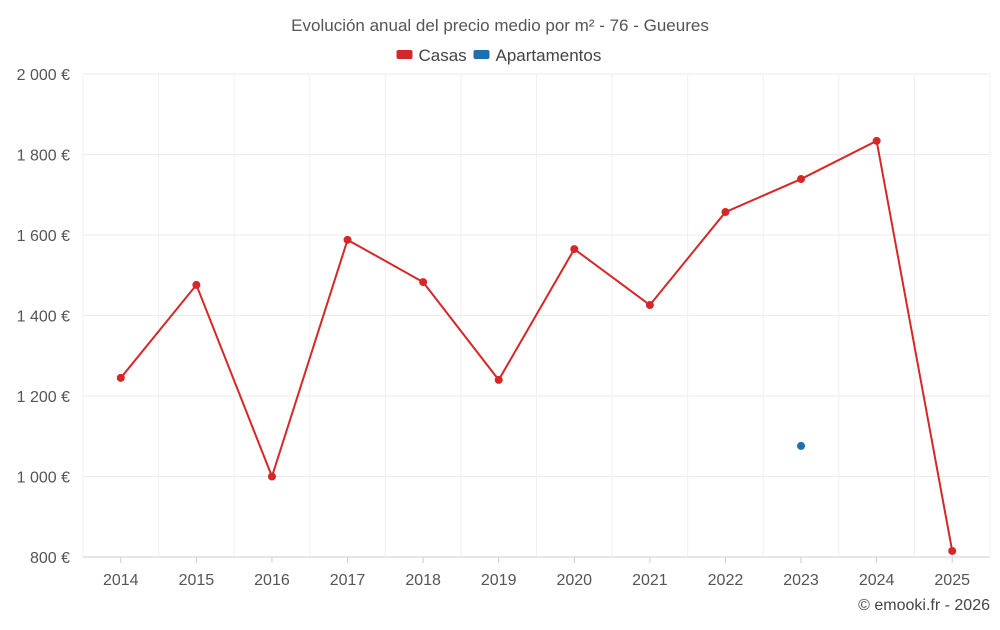 The image size is (1000, 630). Describe the element at coordinates (924, 605) in the screenshot. I see `credit-text: © emooki.fr - 2026` at that location.